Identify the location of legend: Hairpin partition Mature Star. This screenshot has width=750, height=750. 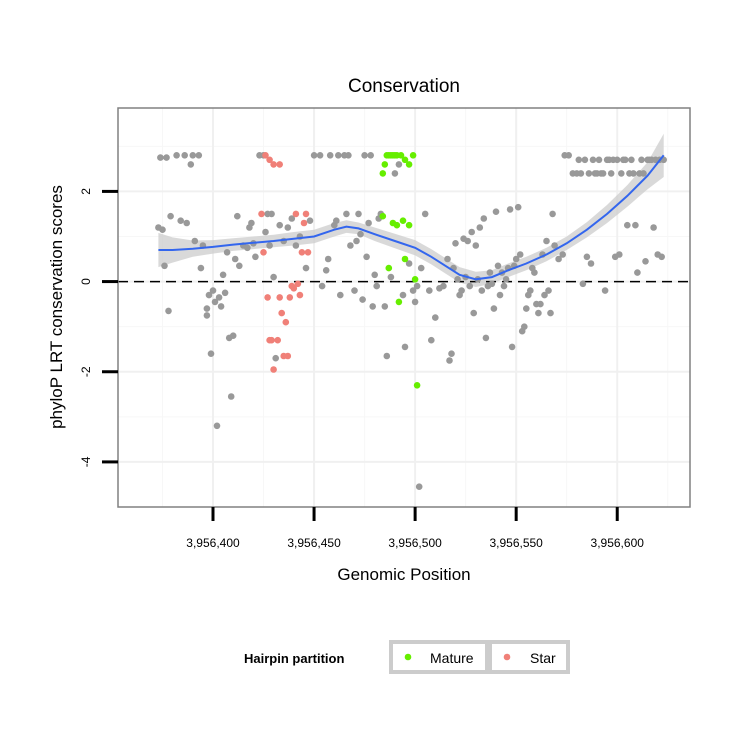
(407, 657).